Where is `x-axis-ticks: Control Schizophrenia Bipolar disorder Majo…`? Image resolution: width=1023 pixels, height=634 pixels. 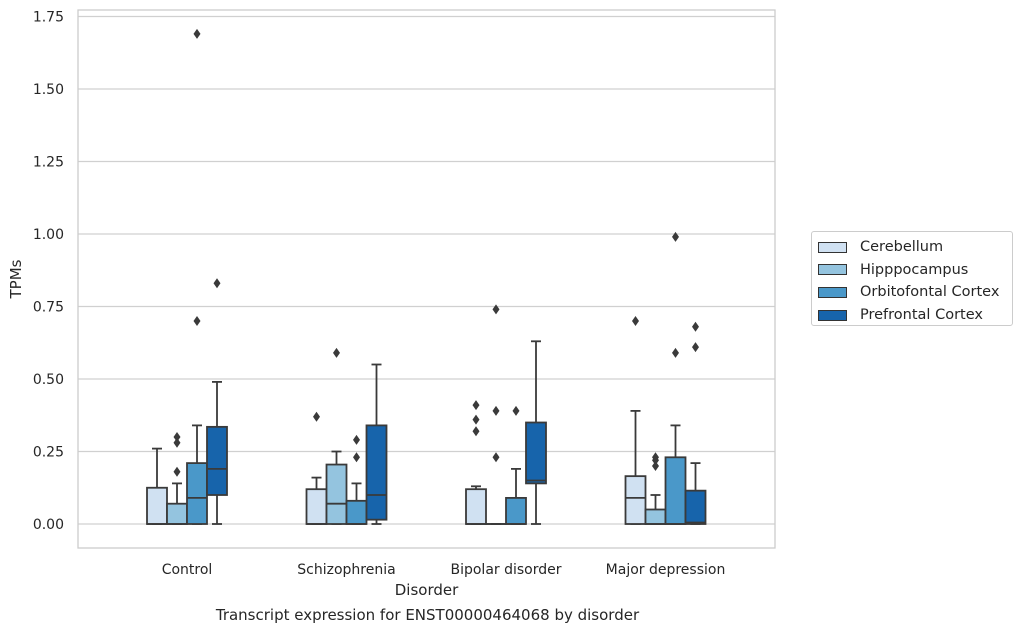 x-axis-ticks: Control Schizophrenia Bipolar disorder Majo… is located at coordinates (444, 570).